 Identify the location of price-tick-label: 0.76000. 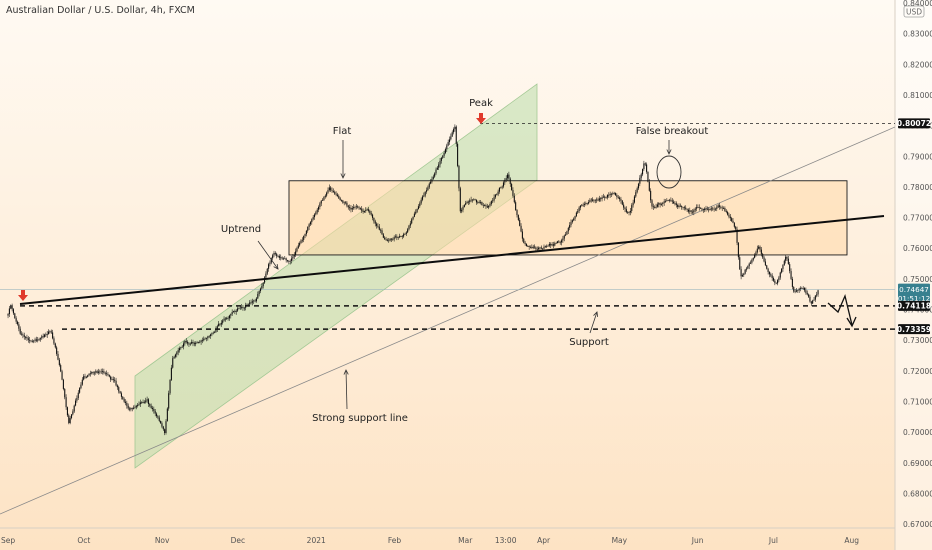
(917, 248).